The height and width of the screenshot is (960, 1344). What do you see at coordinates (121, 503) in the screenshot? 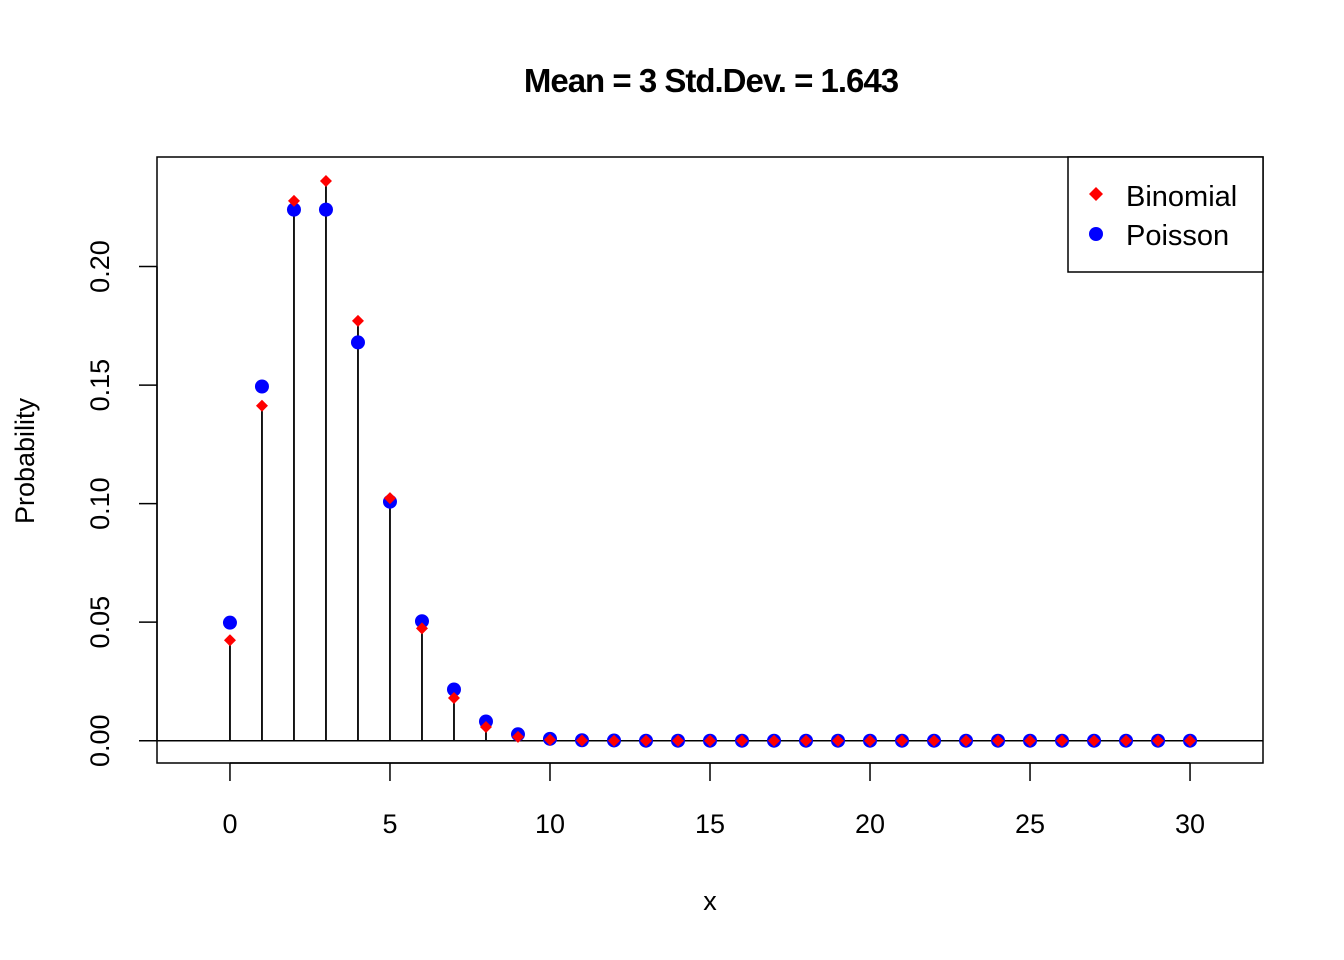
I see `y-axis: 0.00 0.05 0.10 0.15 0.20` at bounding box center [121, 503].